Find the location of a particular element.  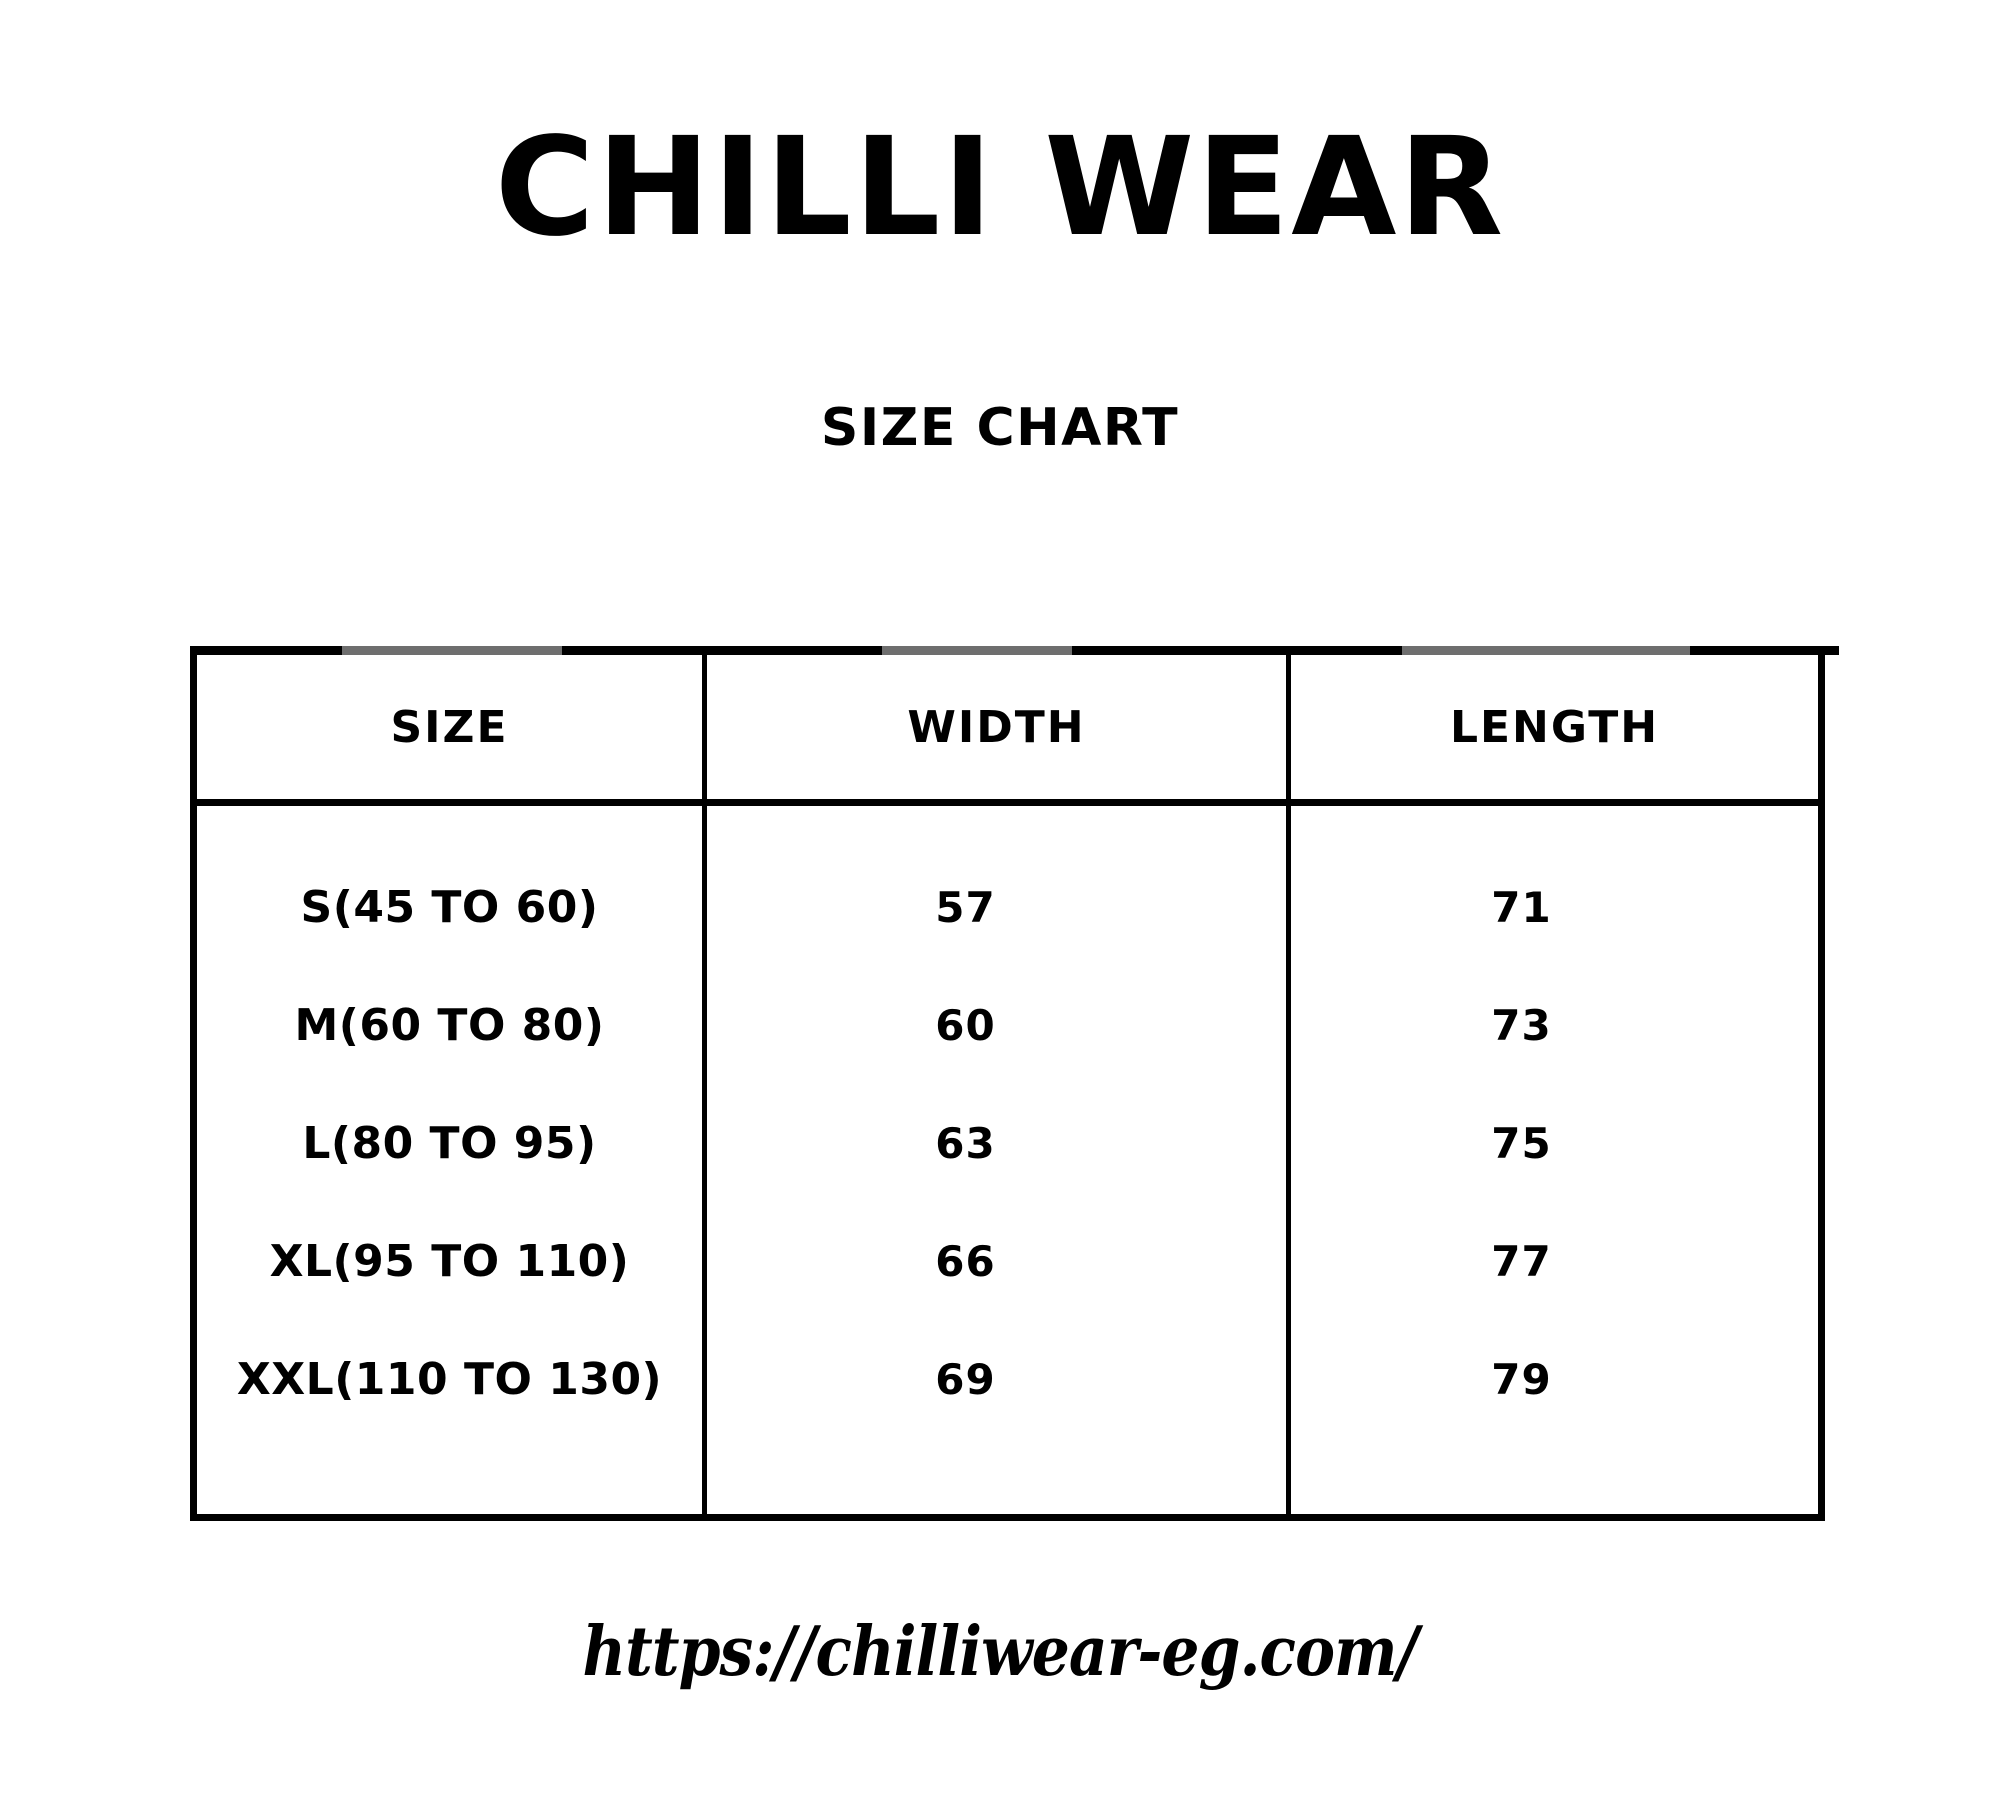

column-length: 71 73 75 77 79 is located at coordinates (1554, 1160).